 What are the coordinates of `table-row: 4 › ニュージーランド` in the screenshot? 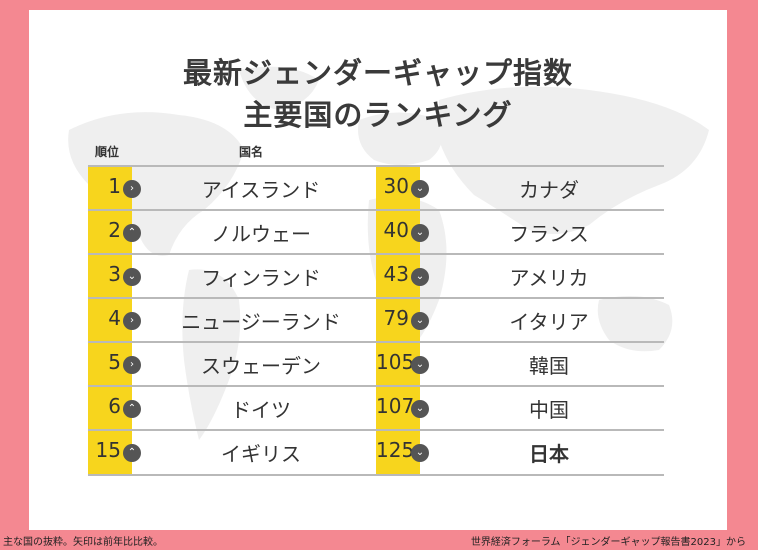 It's located at (232, 319).